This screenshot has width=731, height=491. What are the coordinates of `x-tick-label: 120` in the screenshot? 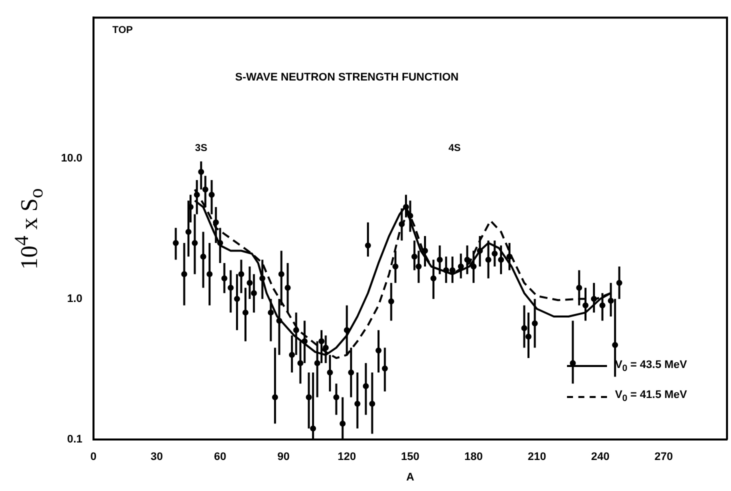 It's located at (347, 457).